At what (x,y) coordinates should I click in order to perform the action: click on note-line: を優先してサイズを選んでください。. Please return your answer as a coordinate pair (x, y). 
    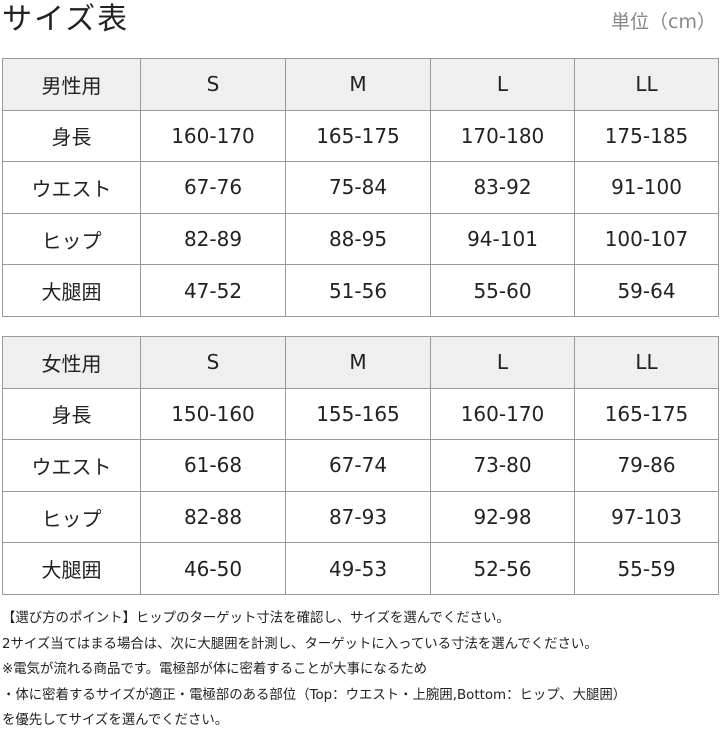
    Looking at the image, I should click on (115, 721).